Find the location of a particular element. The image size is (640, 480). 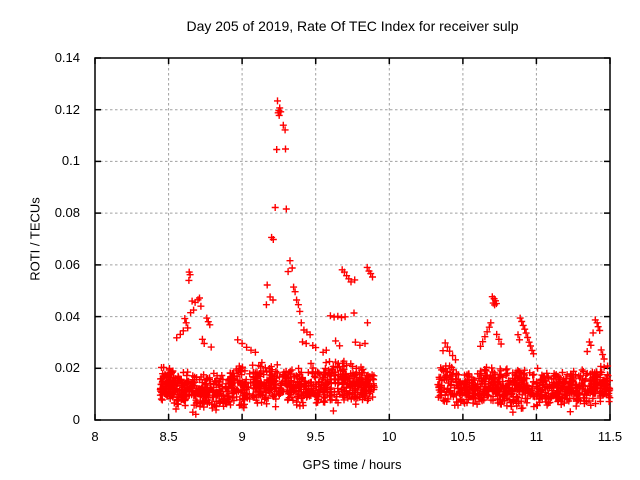

y-tick-label: 0.14 is located at coordinates (67, 57).